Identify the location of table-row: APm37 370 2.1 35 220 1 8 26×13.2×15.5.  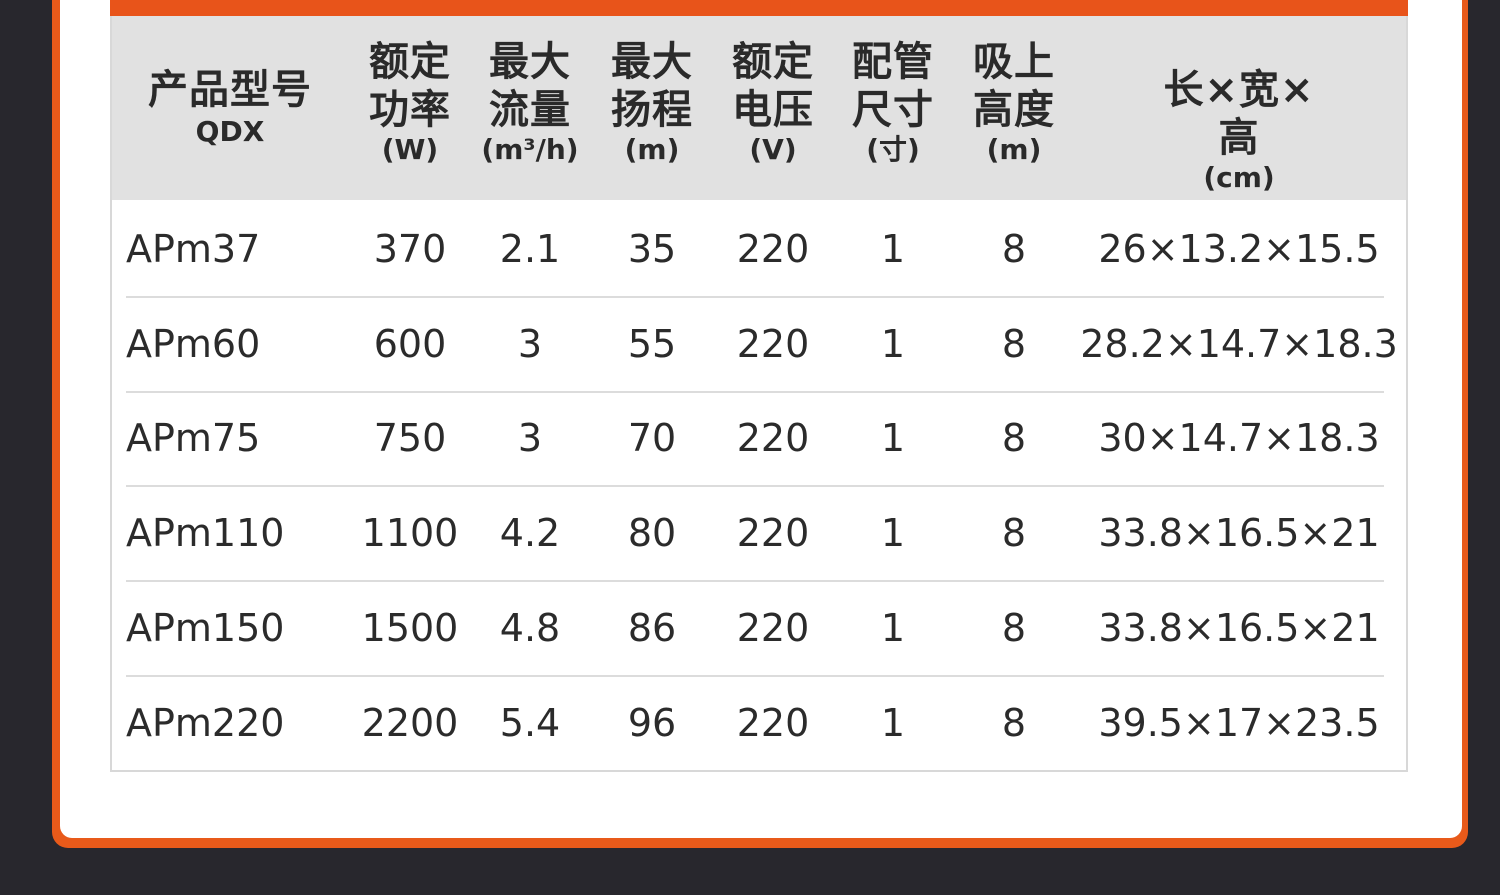
(755, 250).